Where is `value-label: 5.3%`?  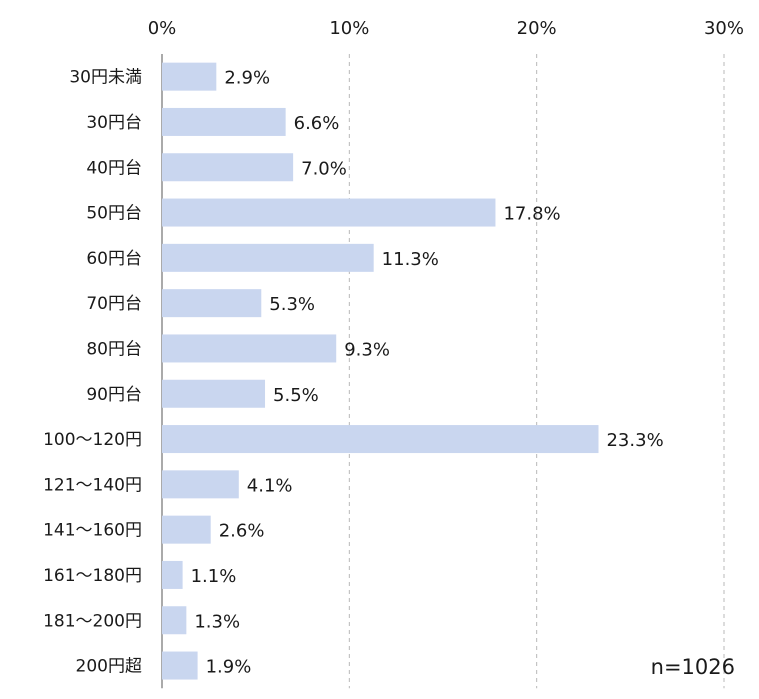 value-label: 5.3% is located at coordinates (292, 304).